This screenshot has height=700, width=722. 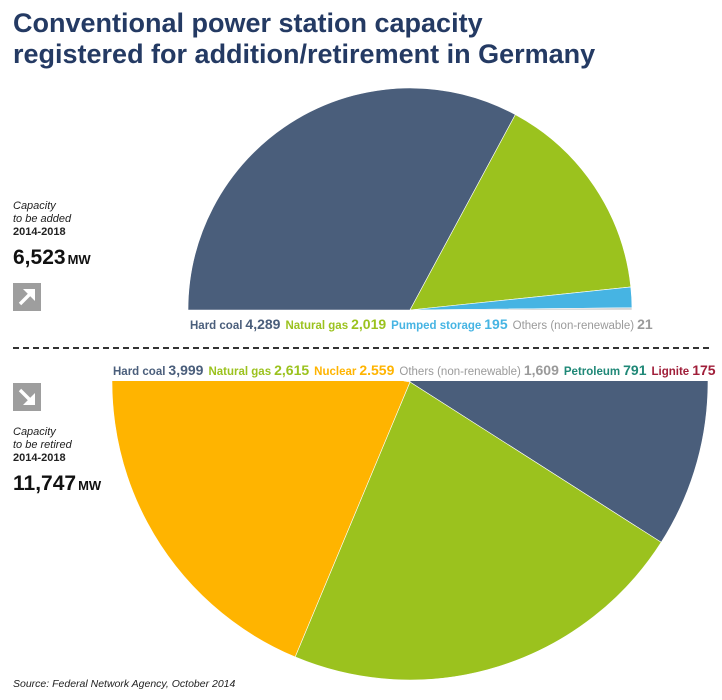 What do you see at coordinates (317, 326) in the screenshot?
I see `added-legend-label-natural-gas: Natural gas` at bounding box center [317, 326].